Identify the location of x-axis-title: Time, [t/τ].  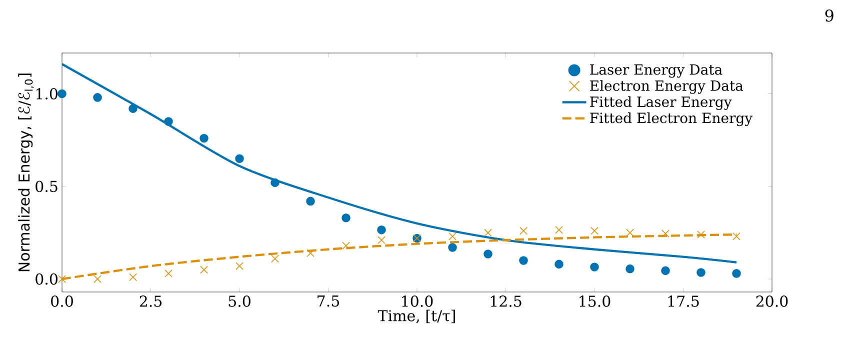
(416, 317).